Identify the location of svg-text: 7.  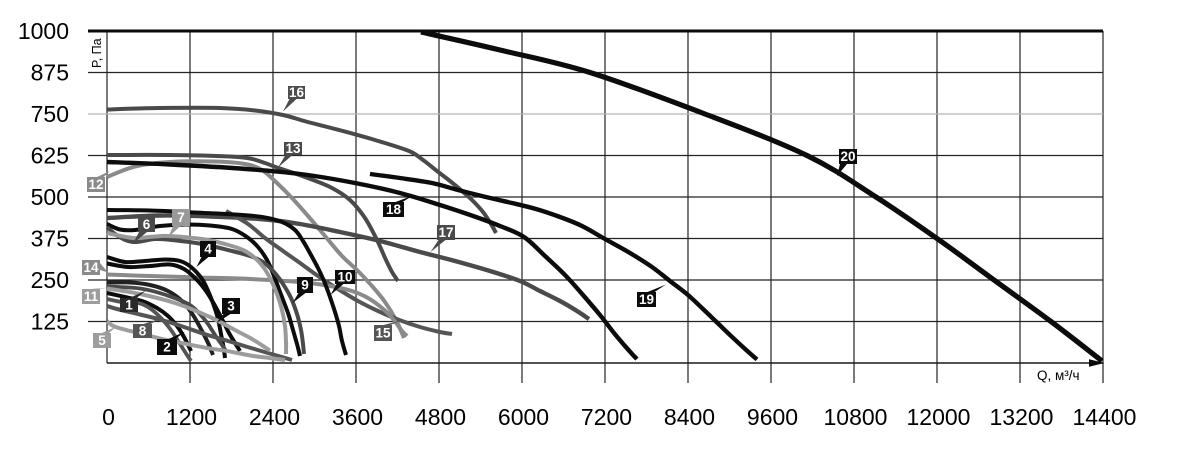
(181, 217).